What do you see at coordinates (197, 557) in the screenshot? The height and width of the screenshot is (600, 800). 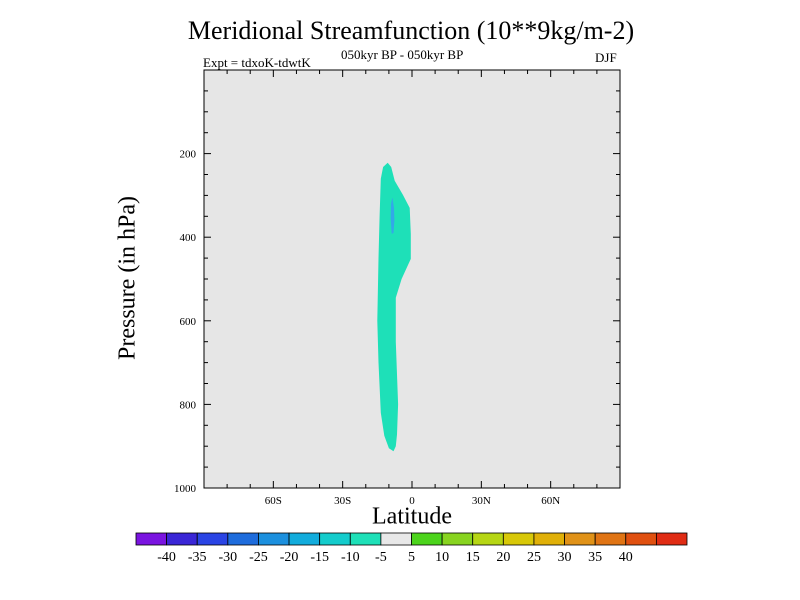 I see `colorbar-label: -35` at bounding box center [197, 557].